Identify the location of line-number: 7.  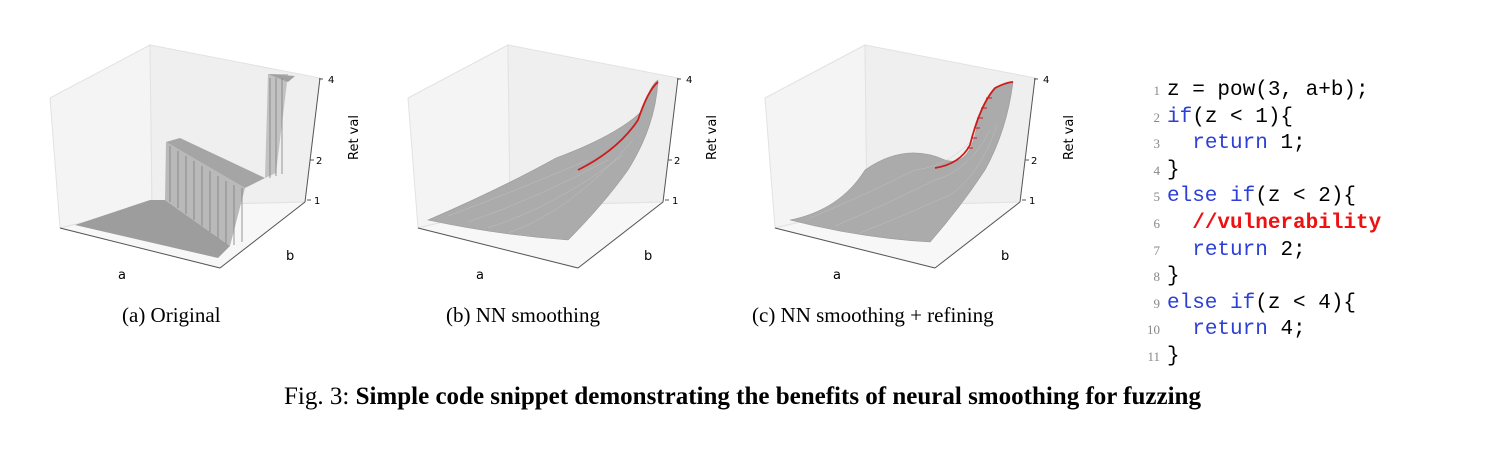
(1157, 250).